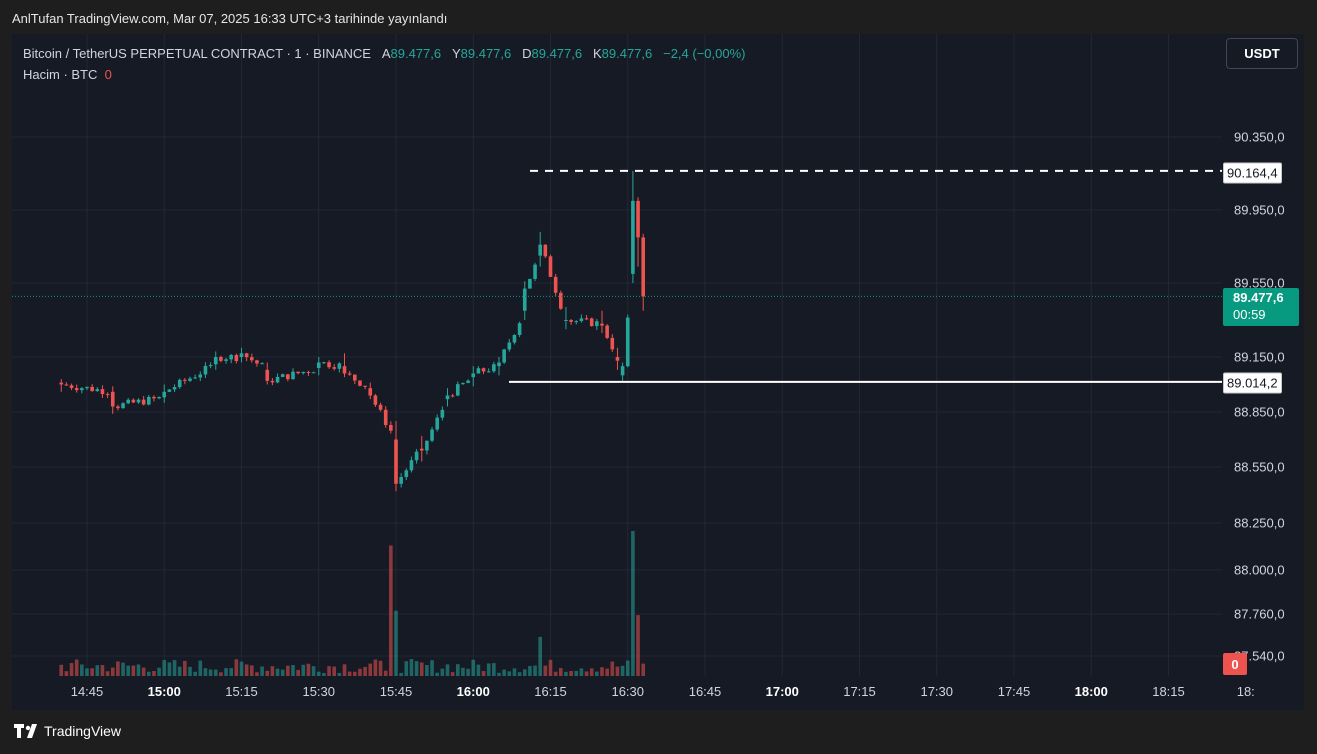 The height and width of the screenshot is (754, 1317). Describe the element at coordinates (1252, 173) in the screenshot. I see `high-price-label: 90.164,4` at that location.